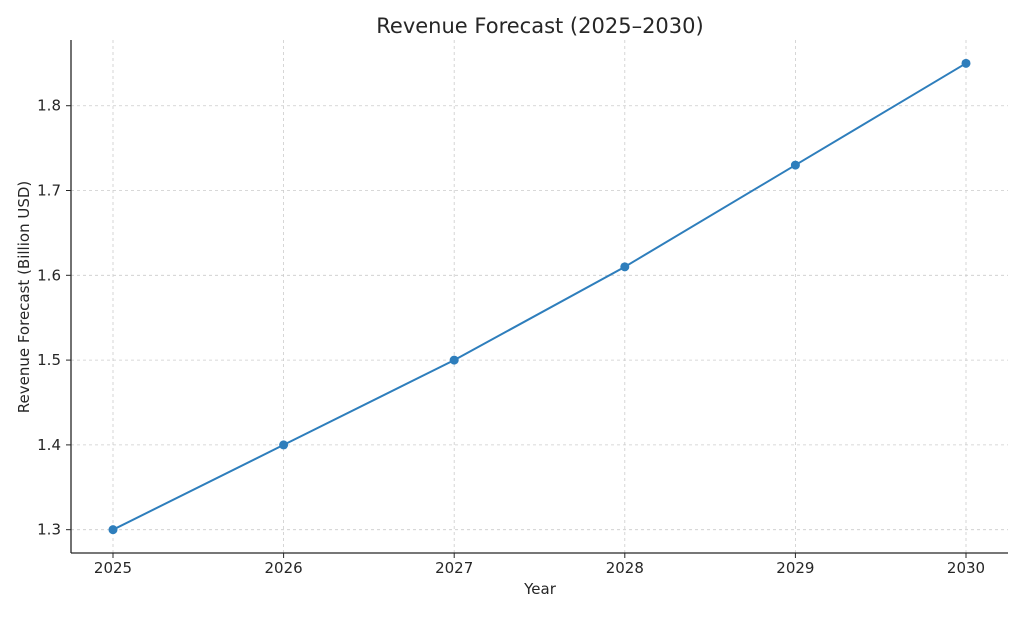 Image resolution: width=1024 pixels, height=618 pixels. I want to click on y-tick-label: 1.8, so click(49, 106).